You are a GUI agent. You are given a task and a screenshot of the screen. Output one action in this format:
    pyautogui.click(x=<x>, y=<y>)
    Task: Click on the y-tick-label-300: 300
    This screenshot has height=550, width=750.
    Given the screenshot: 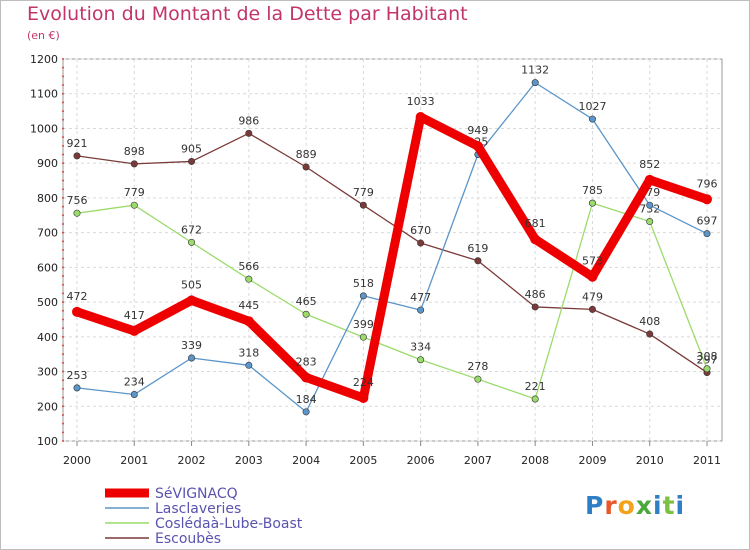 What is the action you would take?
    pyautogui.click(x=47, y=372)
    